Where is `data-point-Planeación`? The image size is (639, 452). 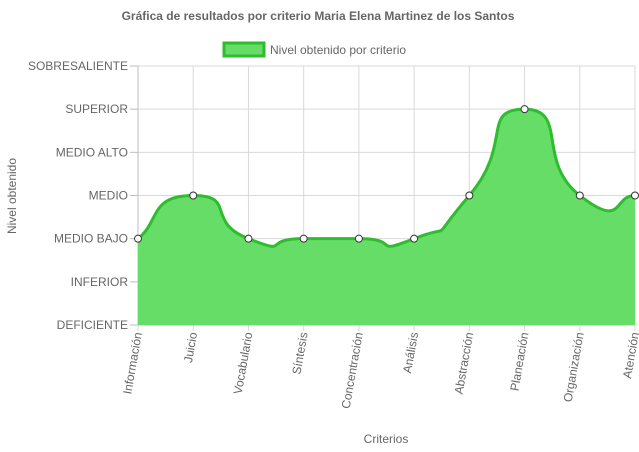 data-point-Planeación is located at coordinates (524, 109).